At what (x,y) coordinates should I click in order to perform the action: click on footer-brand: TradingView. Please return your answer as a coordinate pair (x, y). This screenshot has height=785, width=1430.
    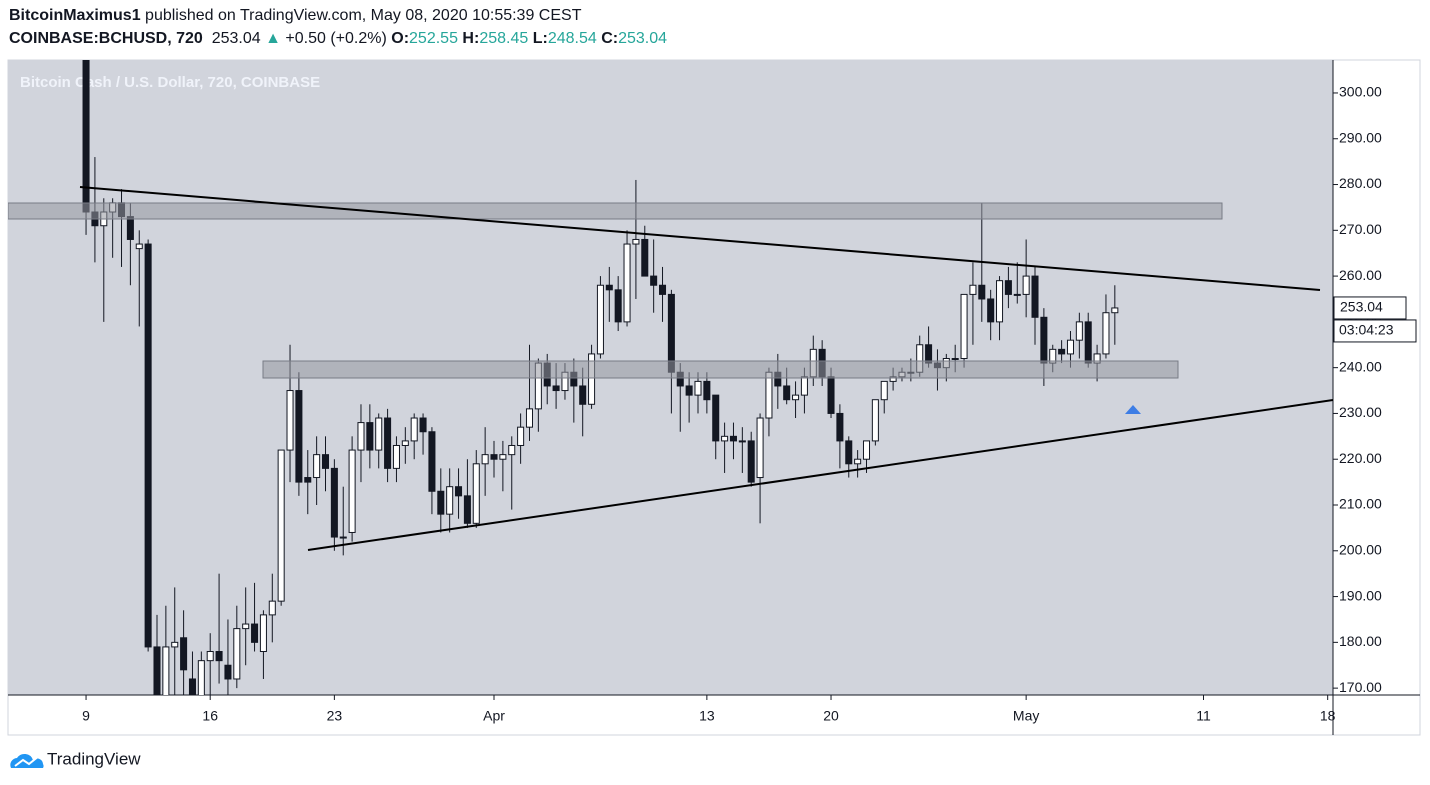
    Looking at the image, I should click on (94, 758).